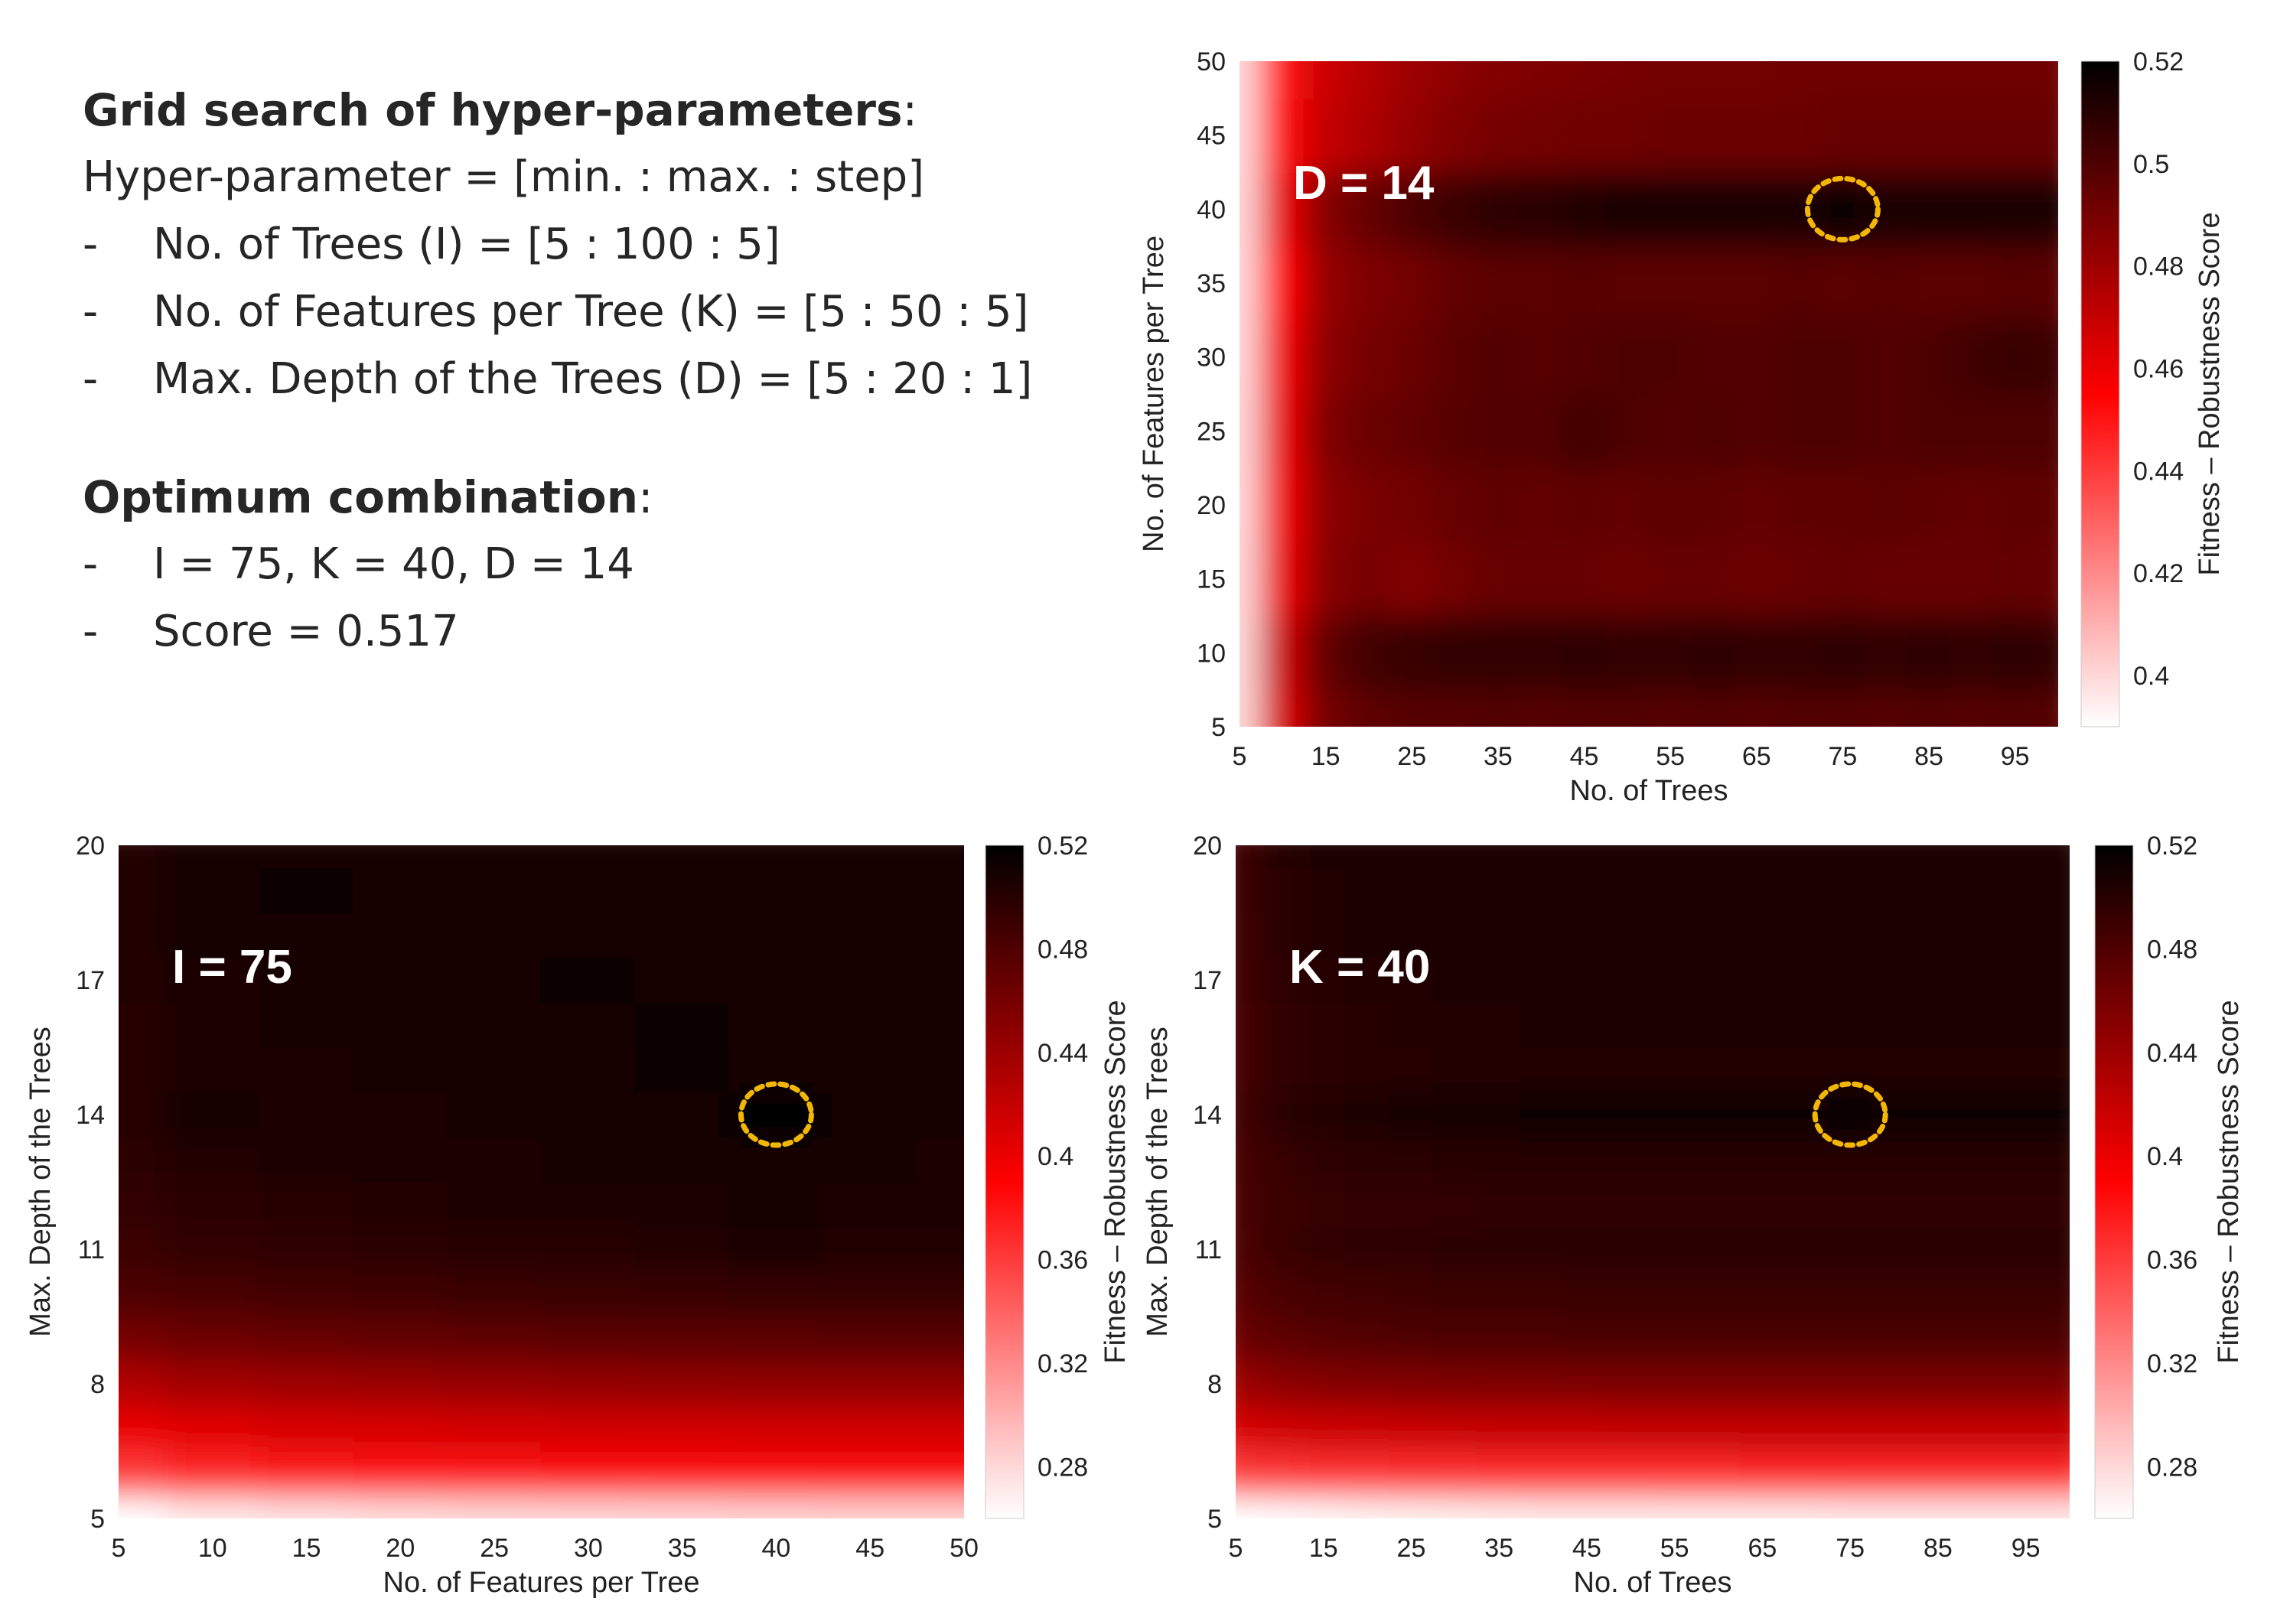 This screenshot has width=2290, height=1624. Describe the element at coordinates (2210, 394) in the screenshot. I see `colorbar-label: Fitness – Robustness Score` at that location.